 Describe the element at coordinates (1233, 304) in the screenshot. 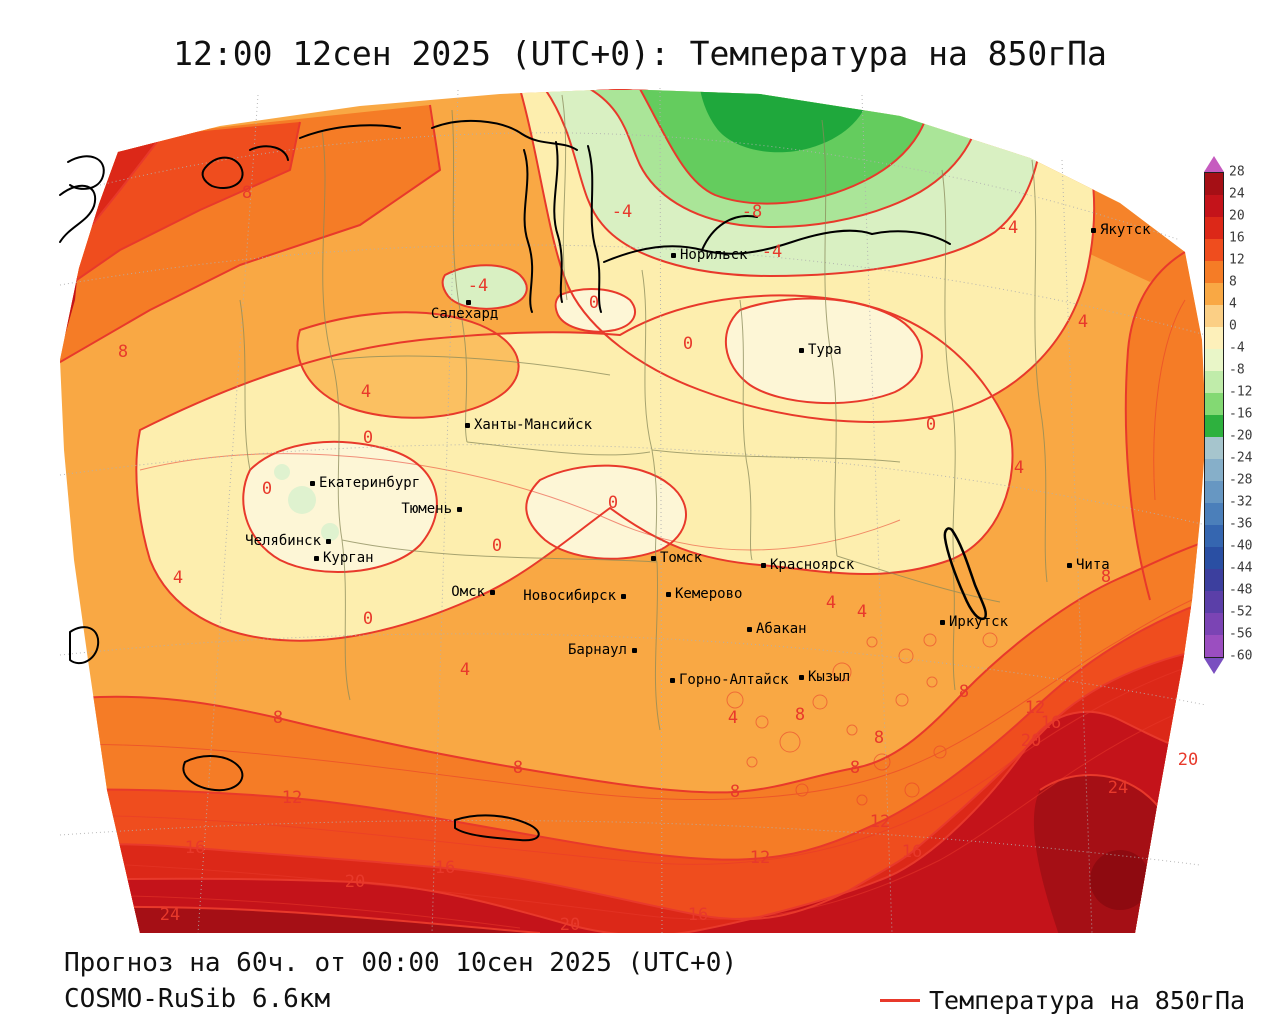

I see `colorbar-tick: 4` at that location.